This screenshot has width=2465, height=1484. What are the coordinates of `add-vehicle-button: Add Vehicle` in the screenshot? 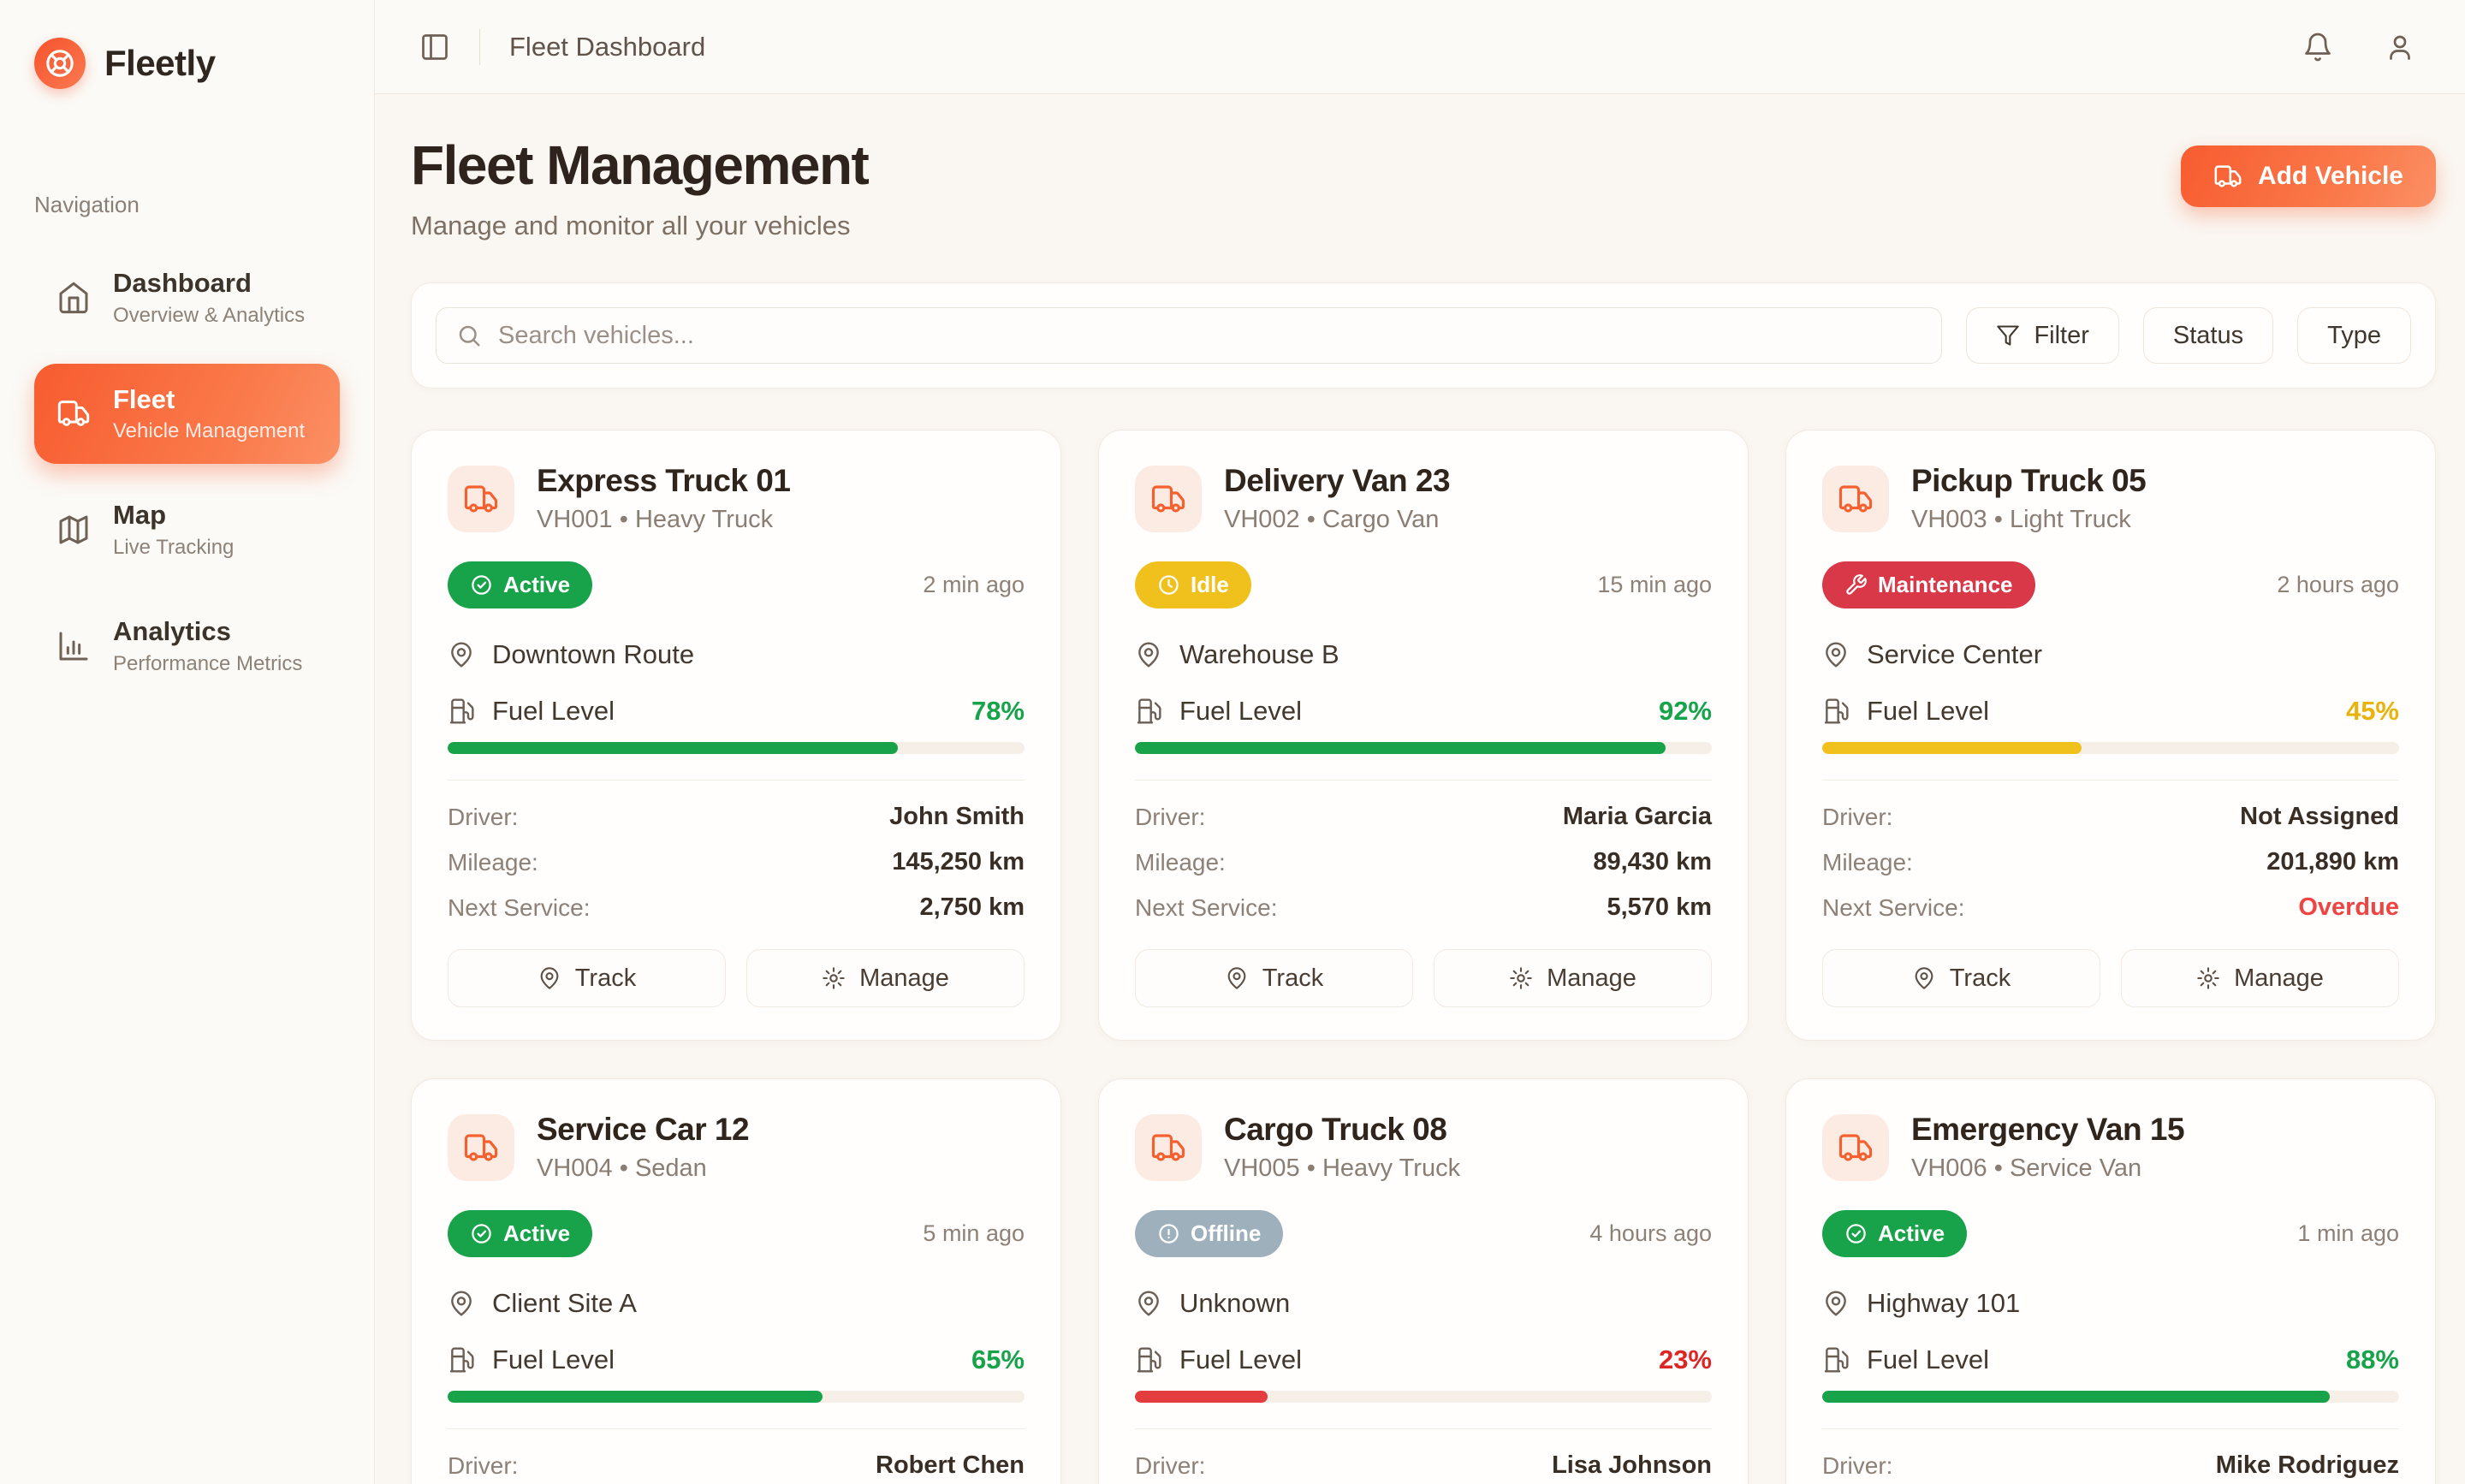 It's located at (2308, 176).